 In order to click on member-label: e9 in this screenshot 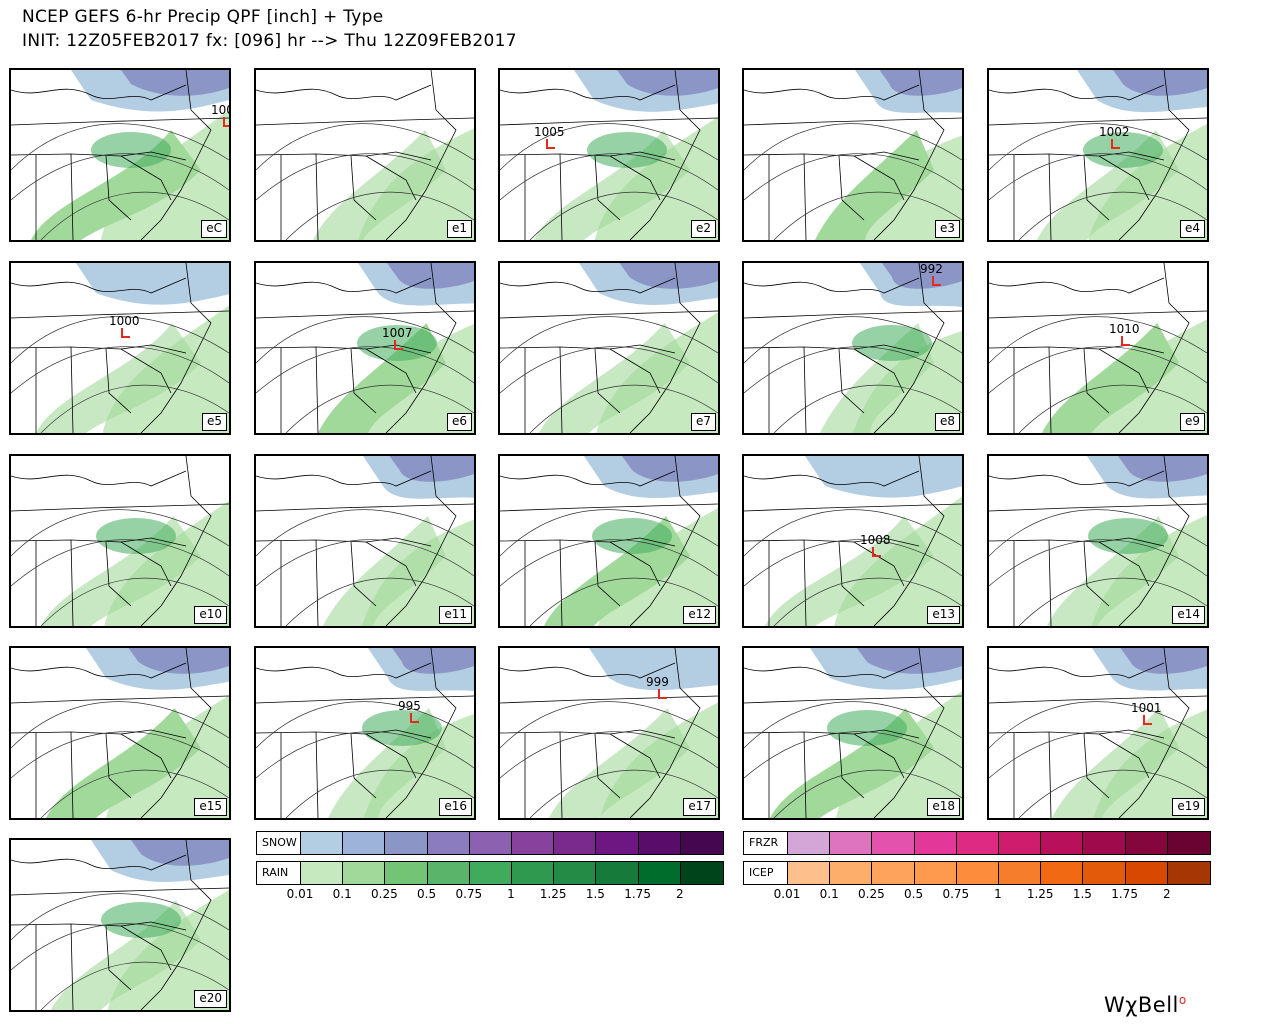, I will do `click(1192, 422)`.